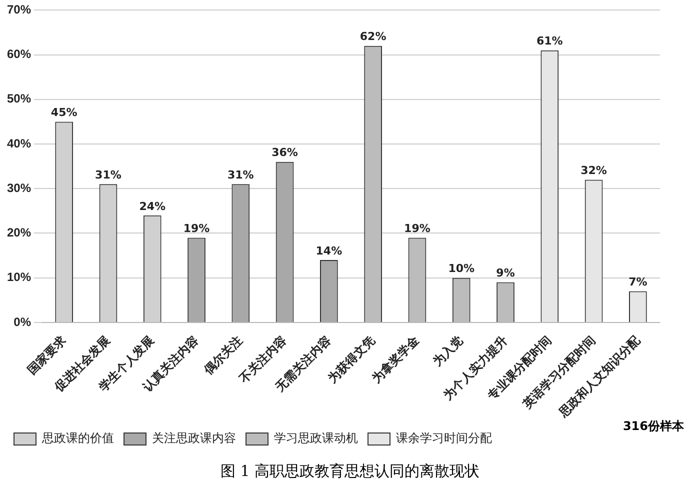  What do you see at coordinates (329, 251) in the screenshot?
I see `data-label: 14%` at bounding box center [329, 251].